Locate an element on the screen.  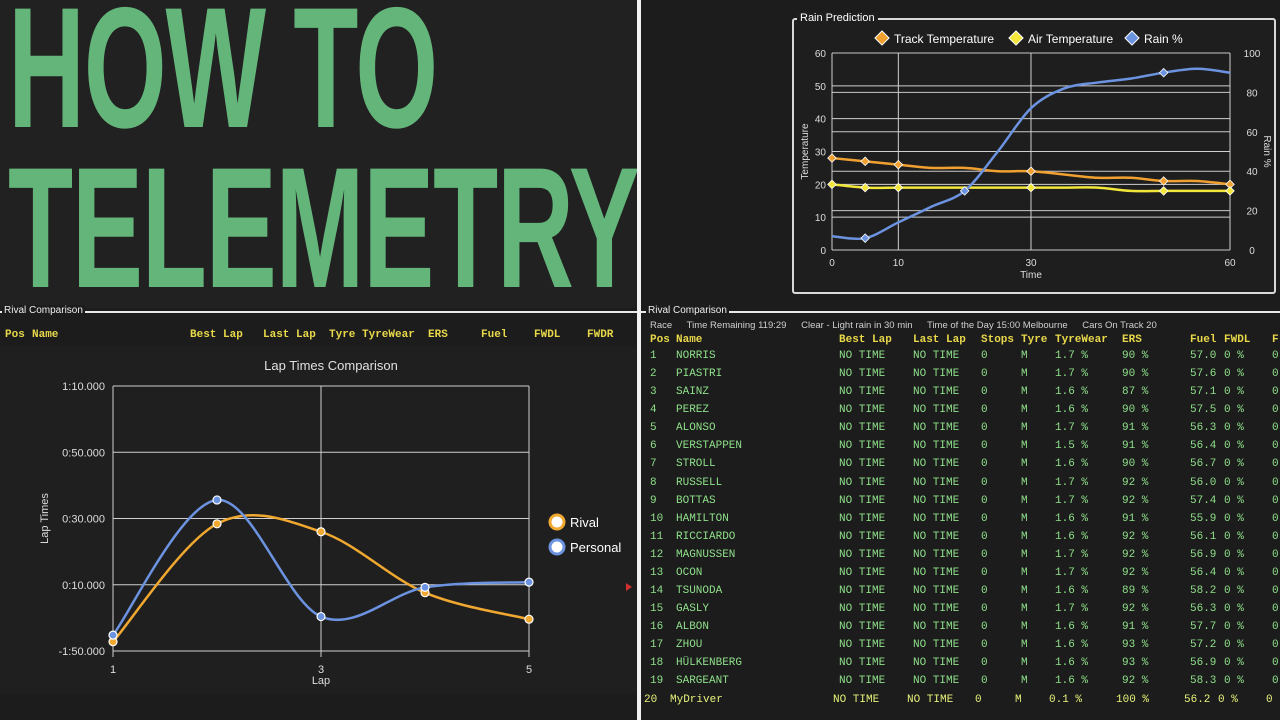
cell-name: OCON is located at coordinates (689, 572).